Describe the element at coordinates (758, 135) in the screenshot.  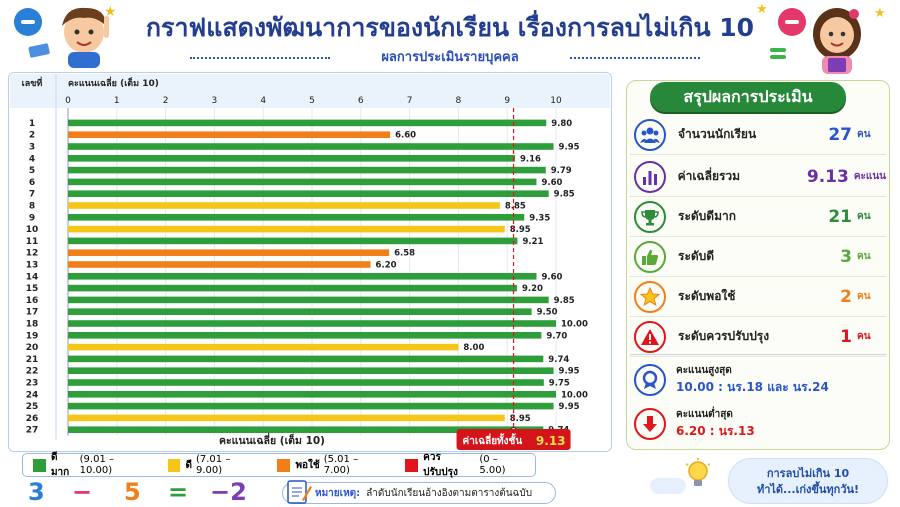
I see `summary-row: จำนวนนักเรียน 27 คน` at that location.